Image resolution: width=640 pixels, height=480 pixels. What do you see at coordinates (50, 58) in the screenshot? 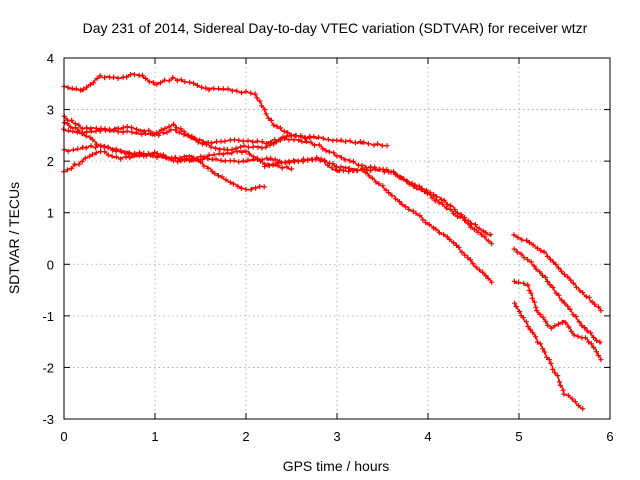
I see `y-tick-label: 4` at bounding box center [50, 58].